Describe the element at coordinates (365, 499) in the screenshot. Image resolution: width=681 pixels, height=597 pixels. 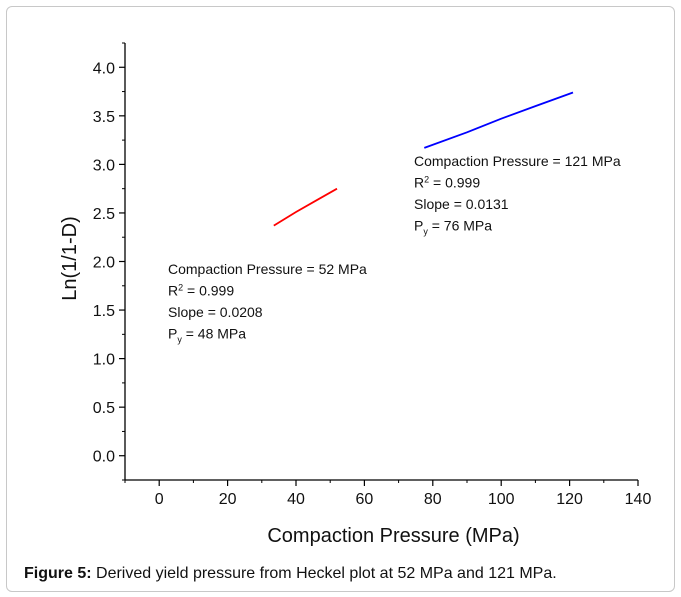
I see `x-tick-label: 60` at that location.